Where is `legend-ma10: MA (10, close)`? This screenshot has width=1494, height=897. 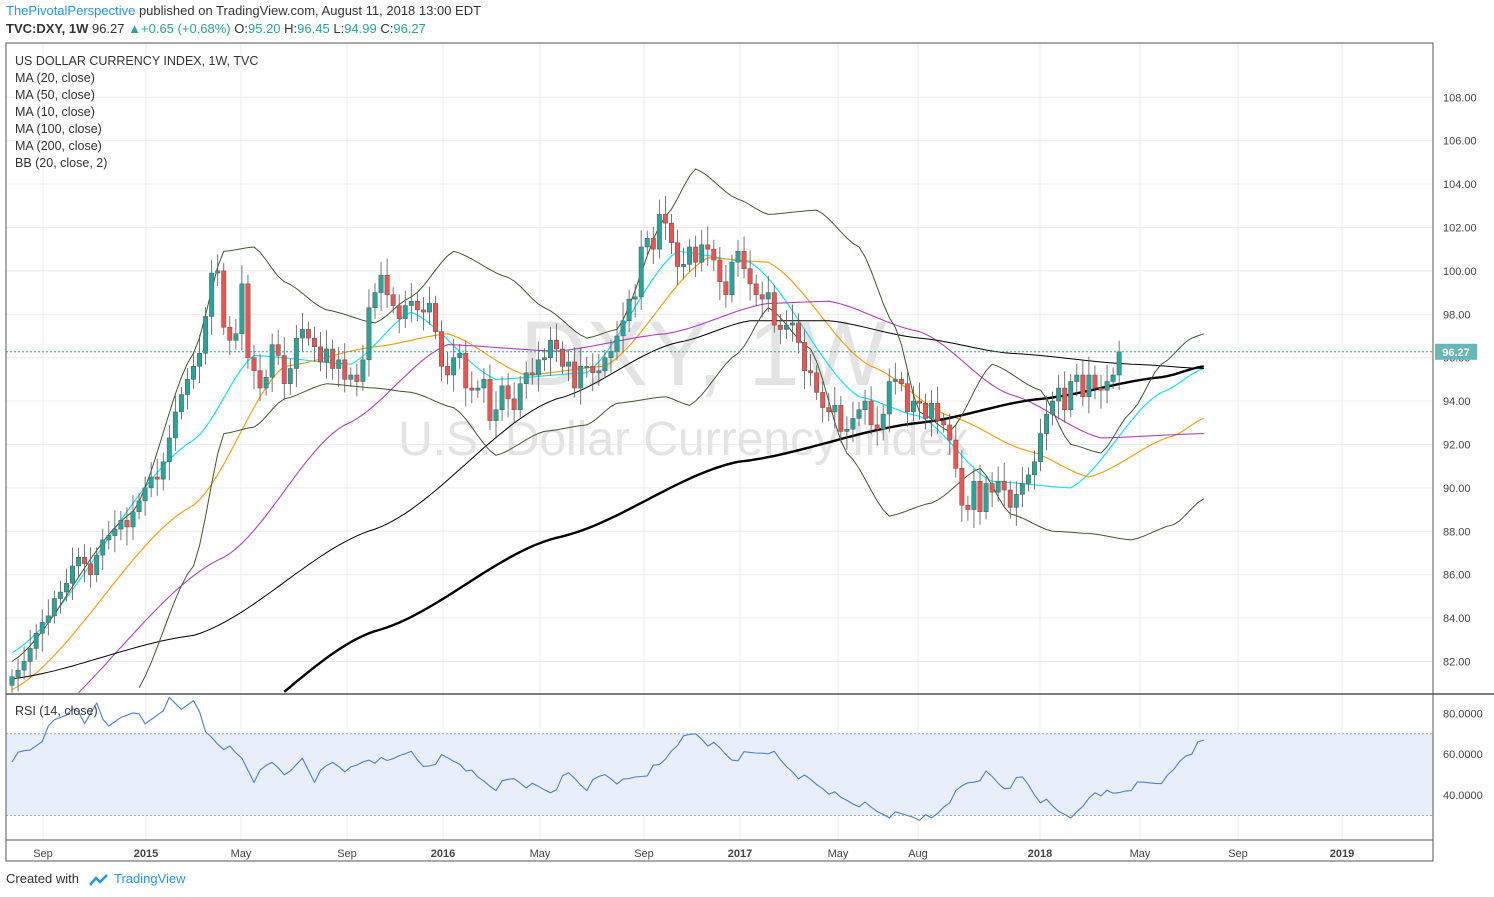
legend-ma10: MA (10, close) is located at coordinates (55, 112).